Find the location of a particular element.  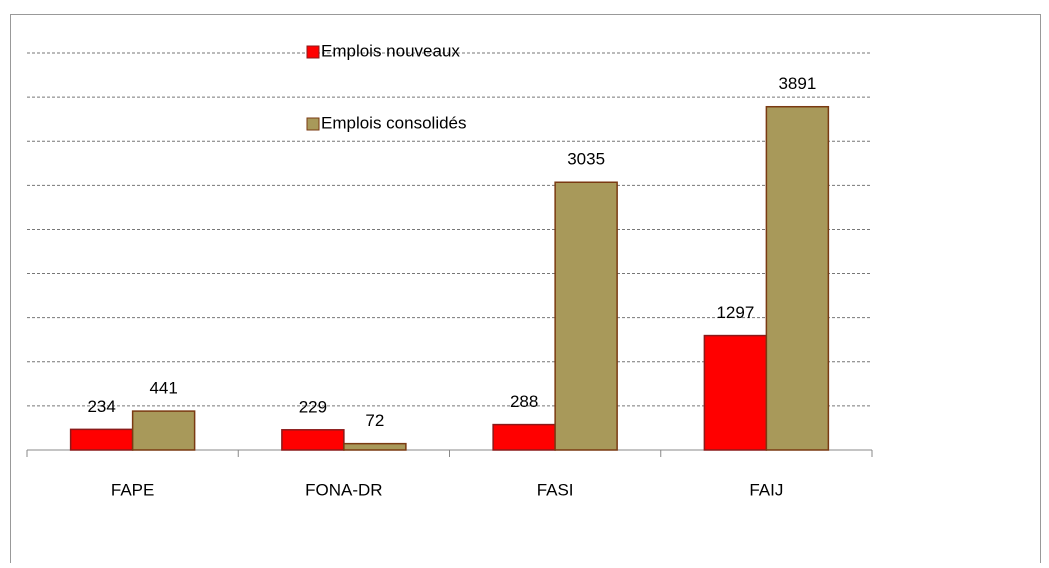

x-tick-label: FAPE is located at coordinates (132, 489).